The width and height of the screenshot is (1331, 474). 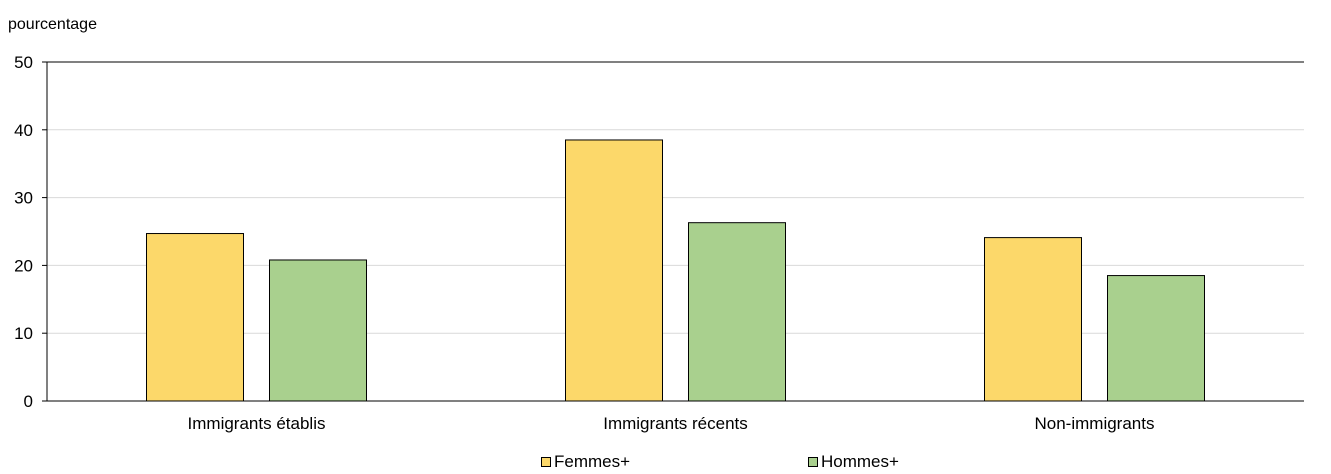 I want to click on x-tick-label: Non-immigrants, so click(x=1095, y=423).